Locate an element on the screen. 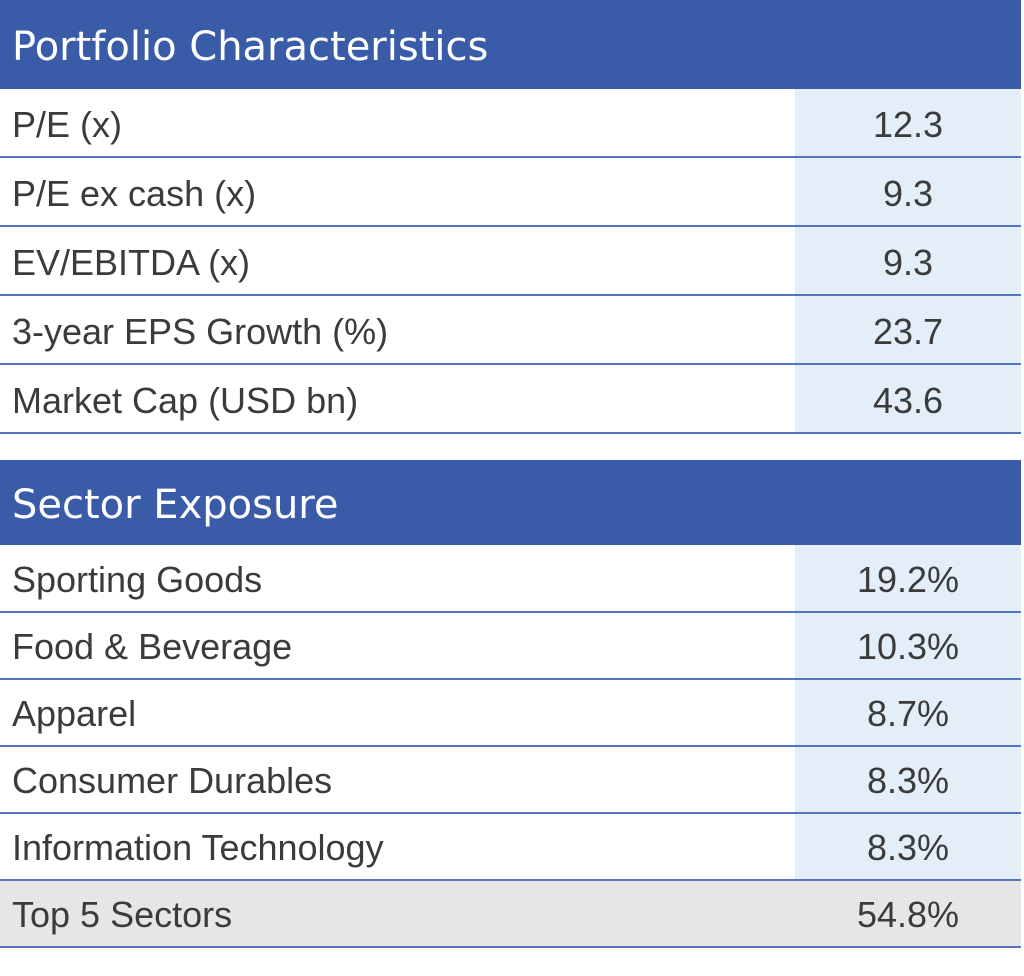  row-label: Food & Beverage is located at coordinates (152, 646).